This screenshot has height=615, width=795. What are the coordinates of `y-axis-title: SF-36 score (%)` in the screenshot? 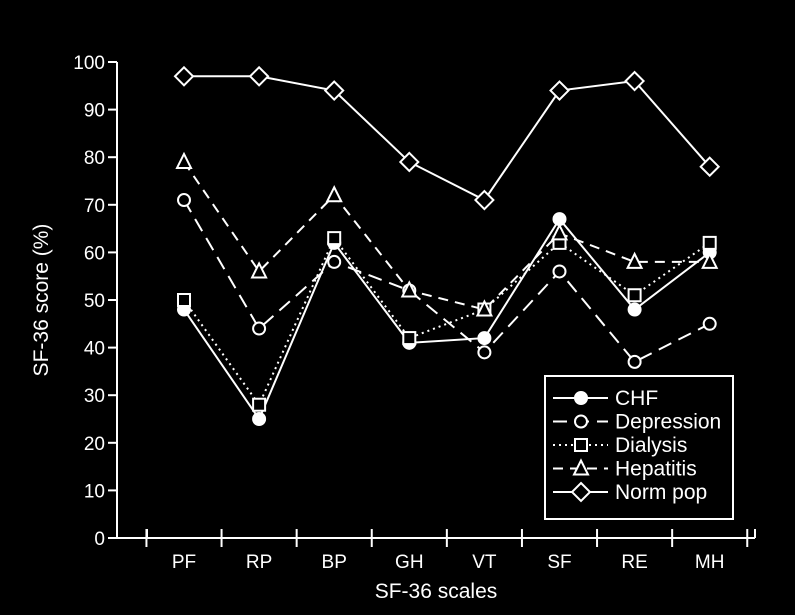 It's located at (41, 300).